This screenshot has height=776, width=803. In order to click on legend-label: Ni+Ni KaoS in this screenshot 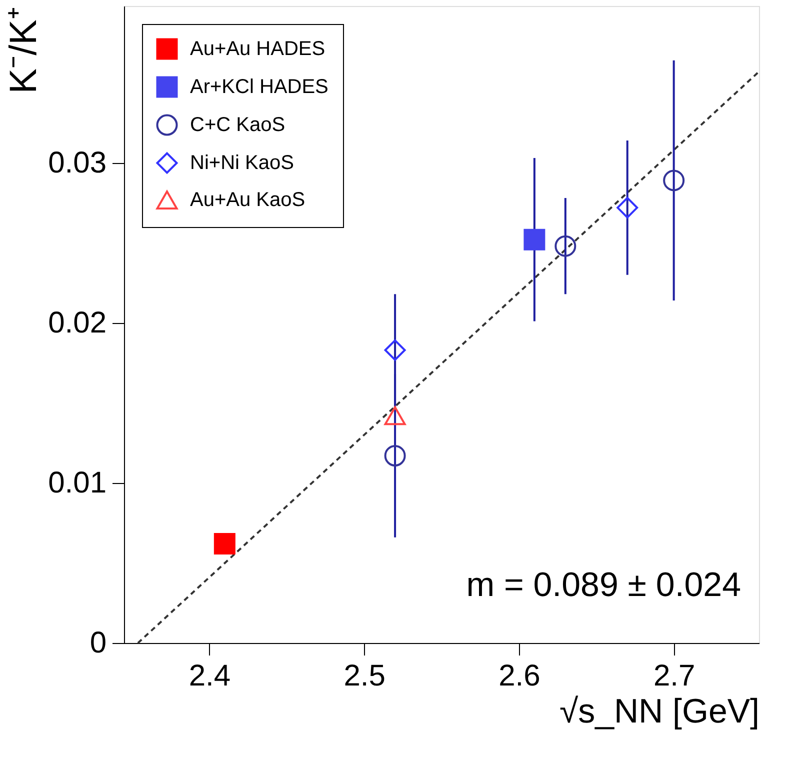, I will do `click(242, 163)`.